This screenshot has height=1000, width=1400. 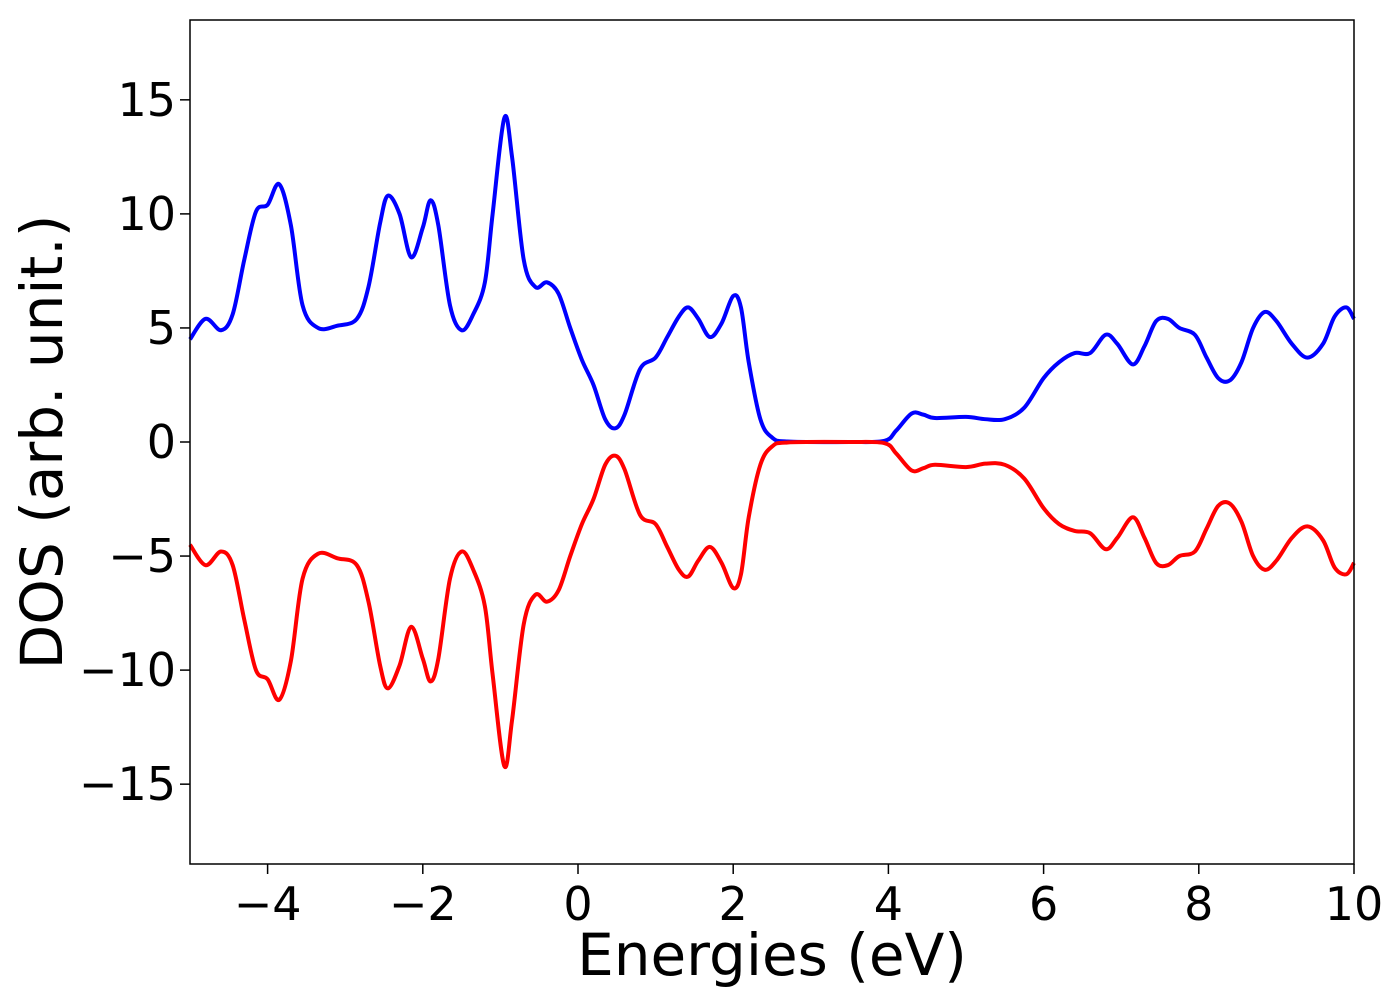 What do you see at coordinates (161, 328) in the screenshot?
I see `y-tick-label: 5` at bounding box center [161, 328].